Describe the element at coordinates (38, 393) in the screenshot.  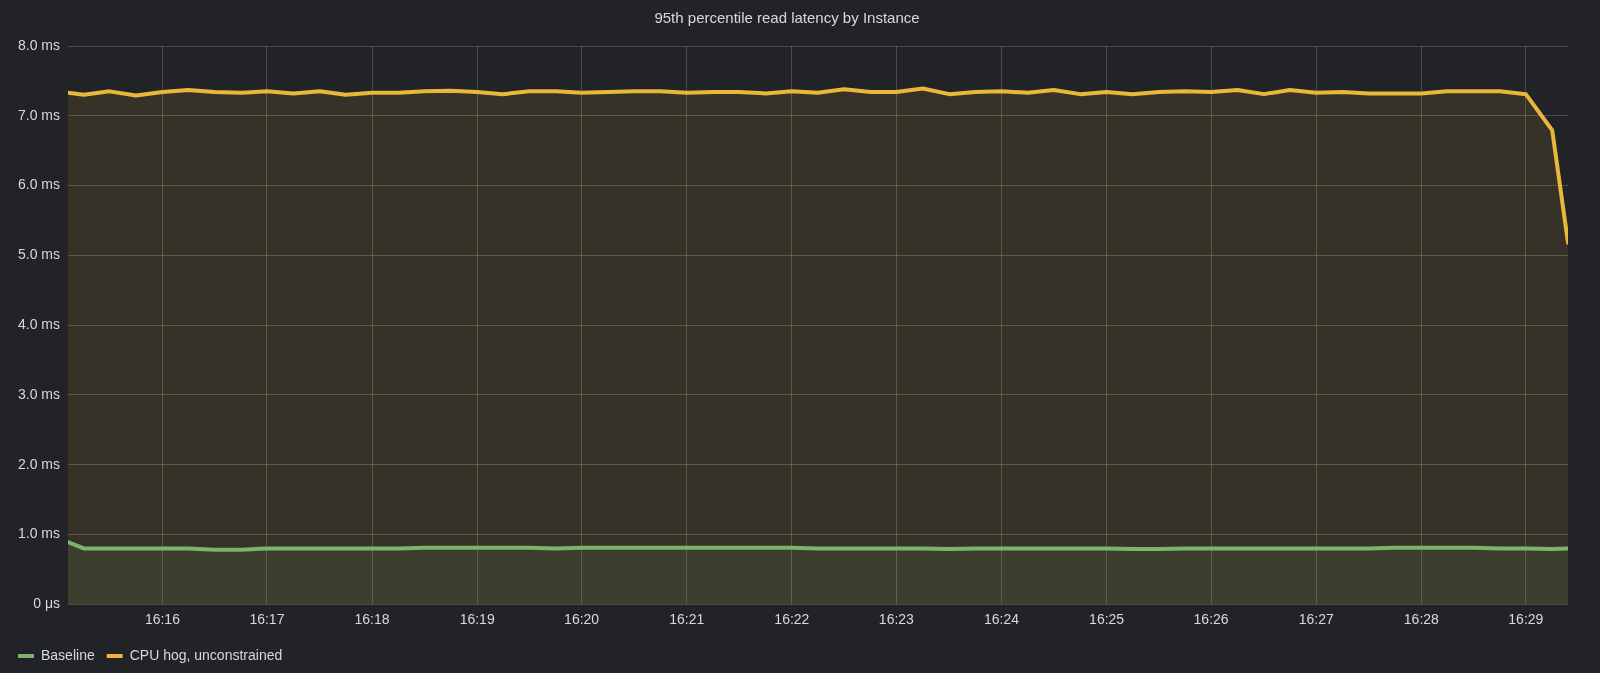
I see `y-tick-label: 3.0 ms` at that location.